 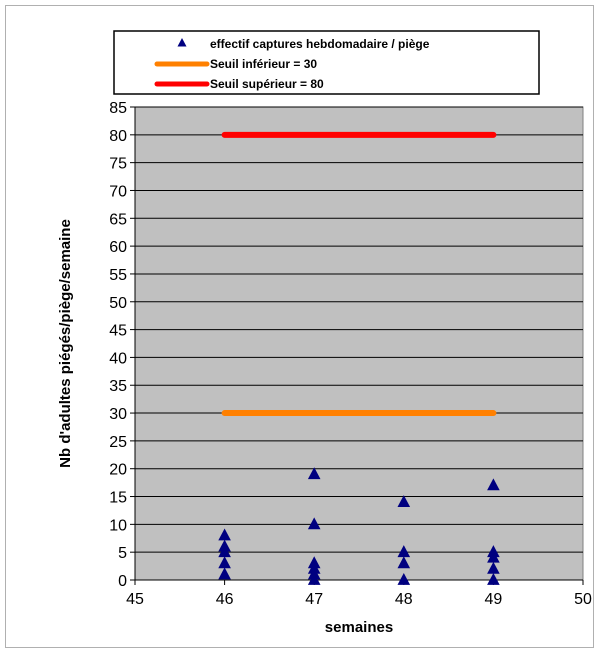 I want to click on y-tick-label: 25, so click(x=118, y=442).